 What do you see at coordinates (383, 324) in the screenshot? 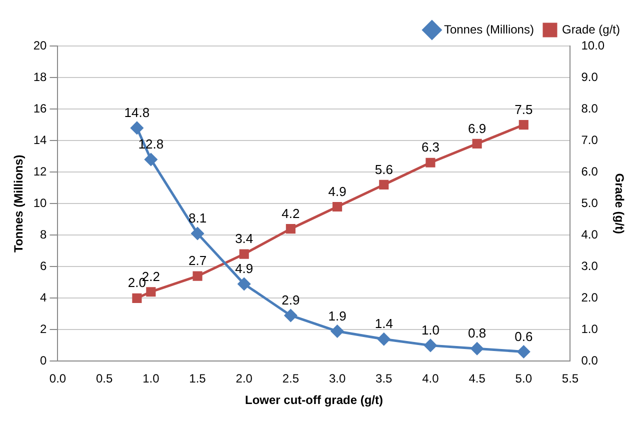
I see `data-label: 1.4` at bounding box center [383, 324].